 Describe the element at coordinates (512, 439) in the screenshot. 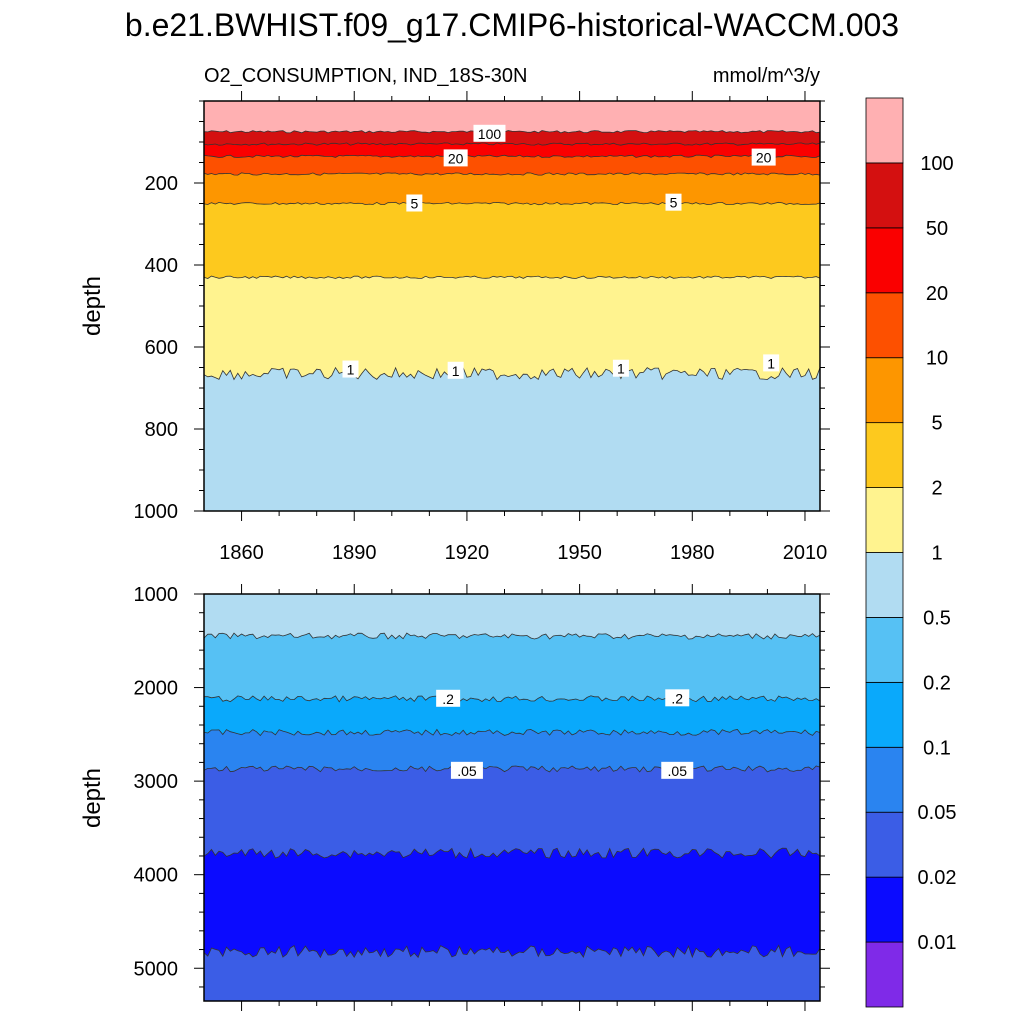

I see `upper-band-0p5` at that location.